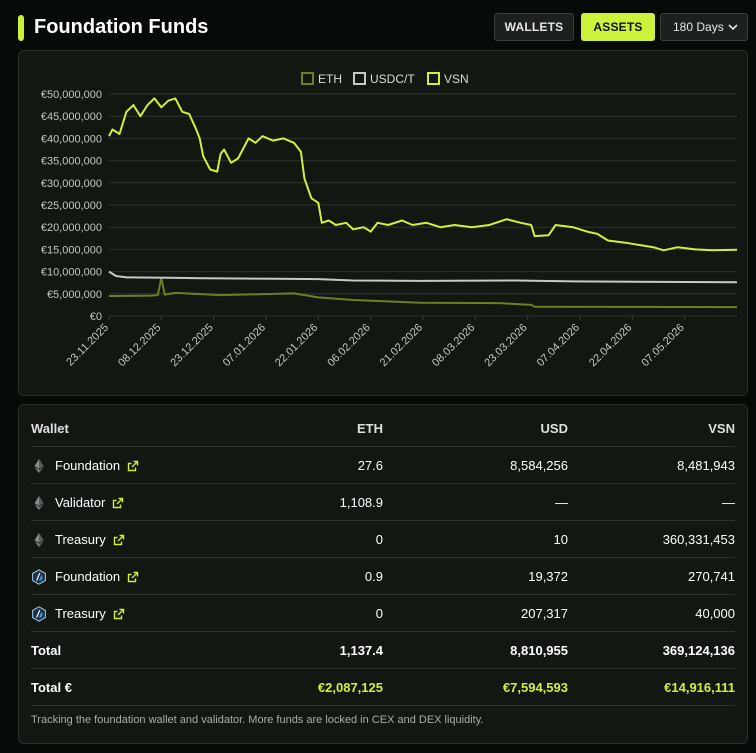  I want to click on x-tick-label: 06.02.2026, so click(348, 345).